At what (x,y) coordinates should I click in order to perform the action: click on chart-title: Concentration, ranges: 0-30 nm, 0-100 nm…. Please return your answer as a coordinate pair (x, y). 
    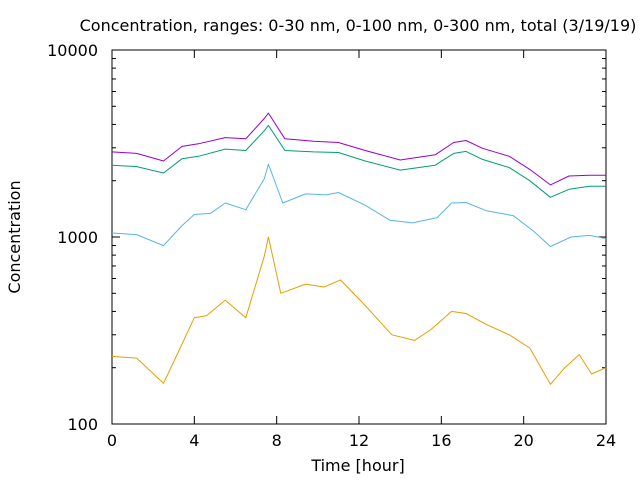
    Looking at the image, I should click on (358, 25).